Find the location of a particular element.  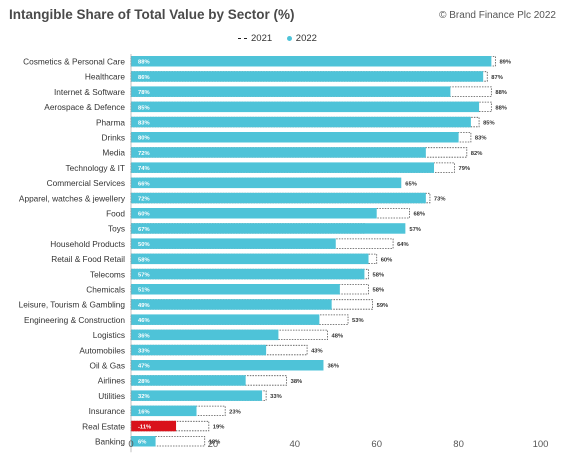

category-label: Insurance is located at coordinates (107, 411).